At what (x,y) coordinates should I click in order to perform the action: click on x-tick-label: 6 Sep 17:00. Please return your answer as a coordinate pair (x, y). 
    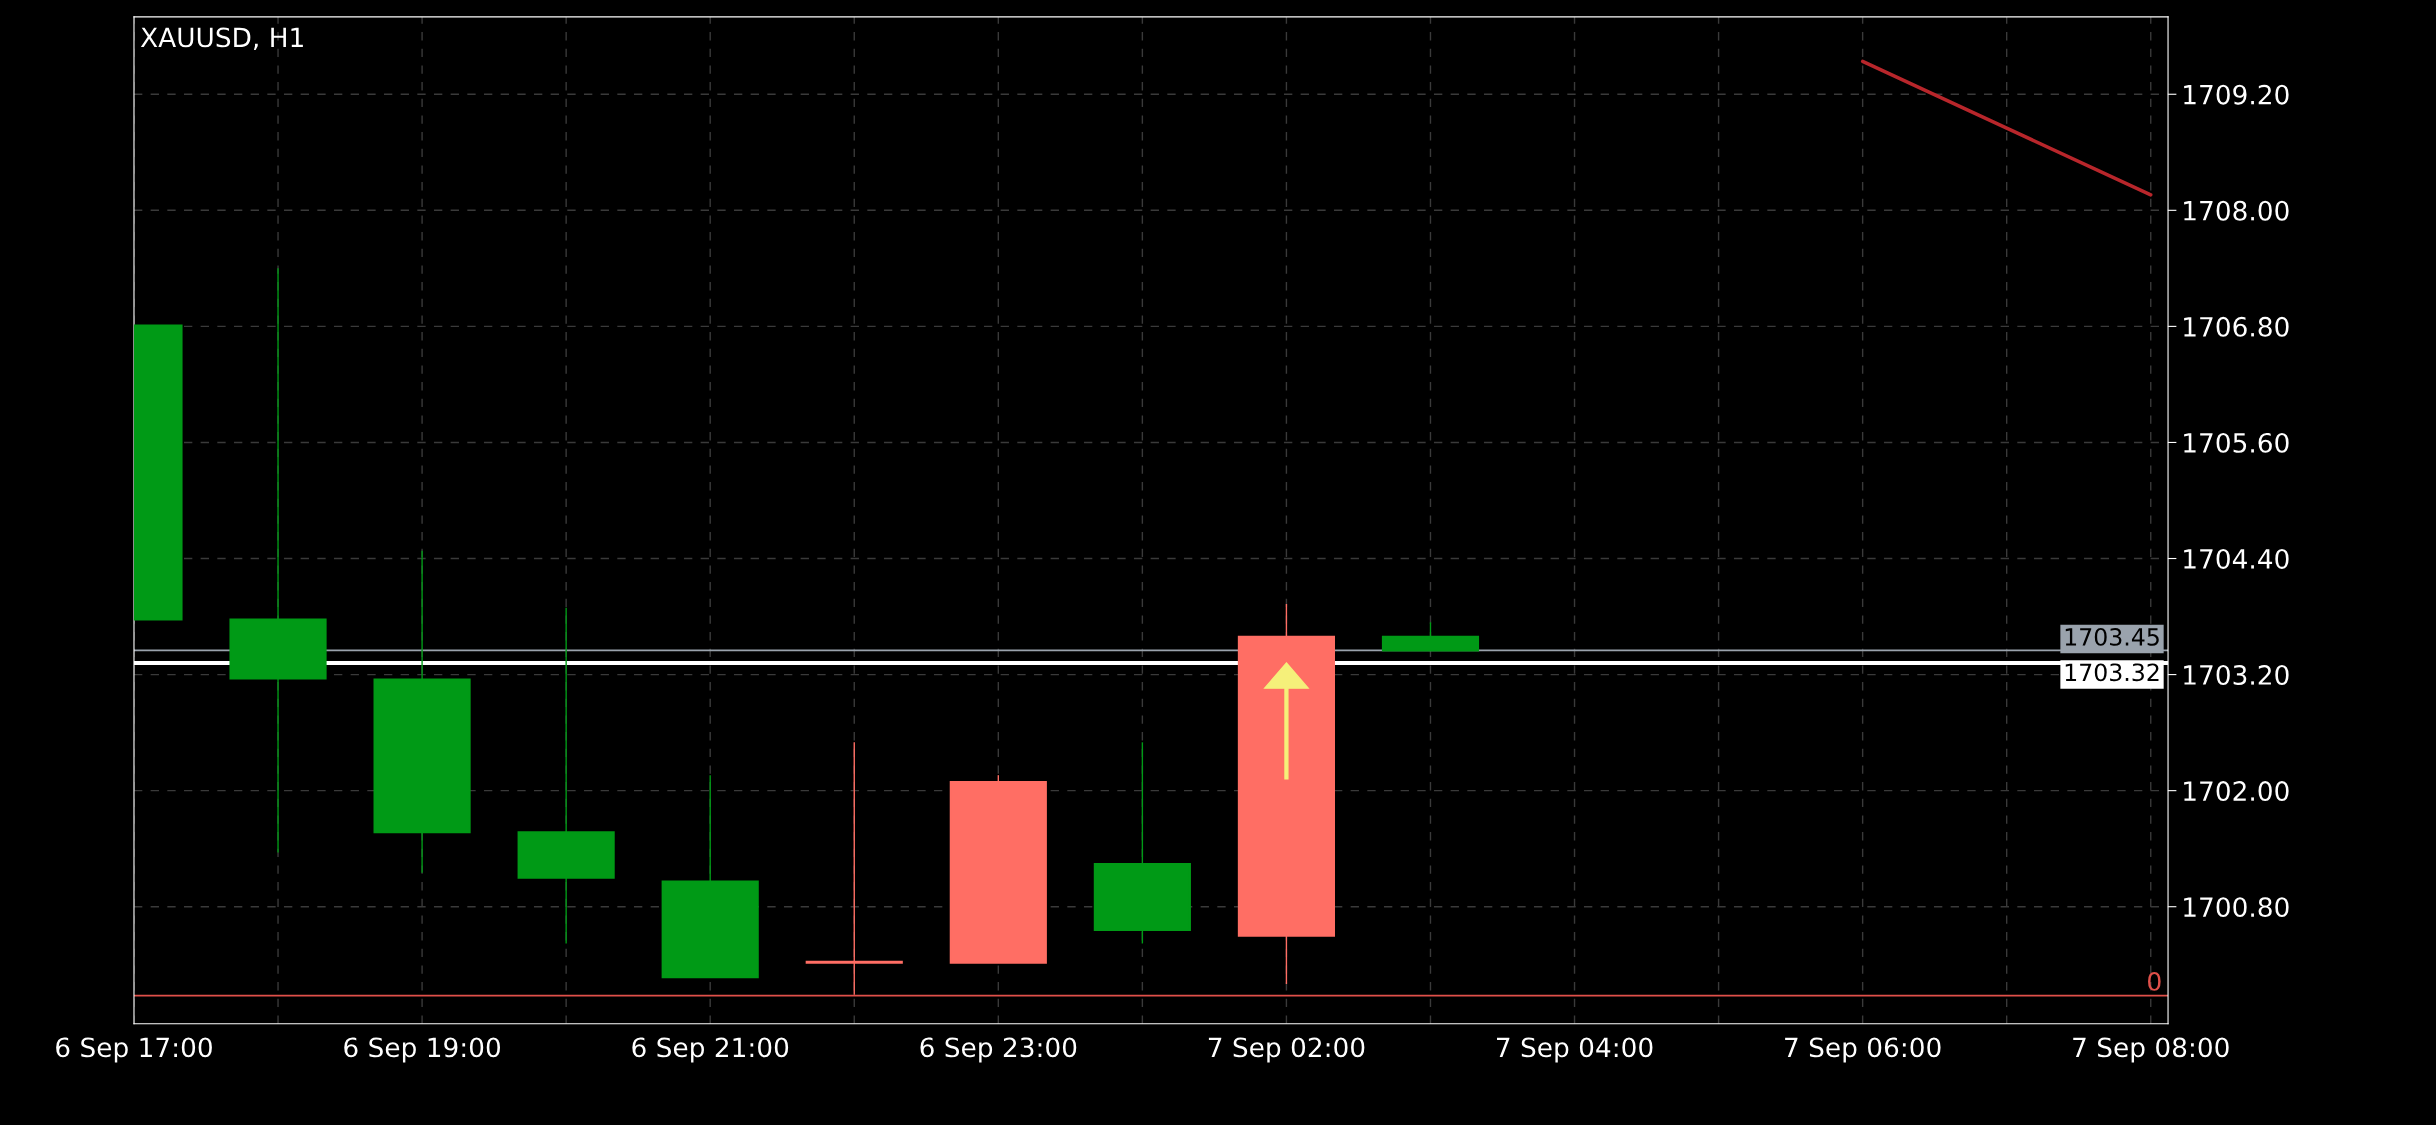
    Looking at the image, I should click on (134, 1050).